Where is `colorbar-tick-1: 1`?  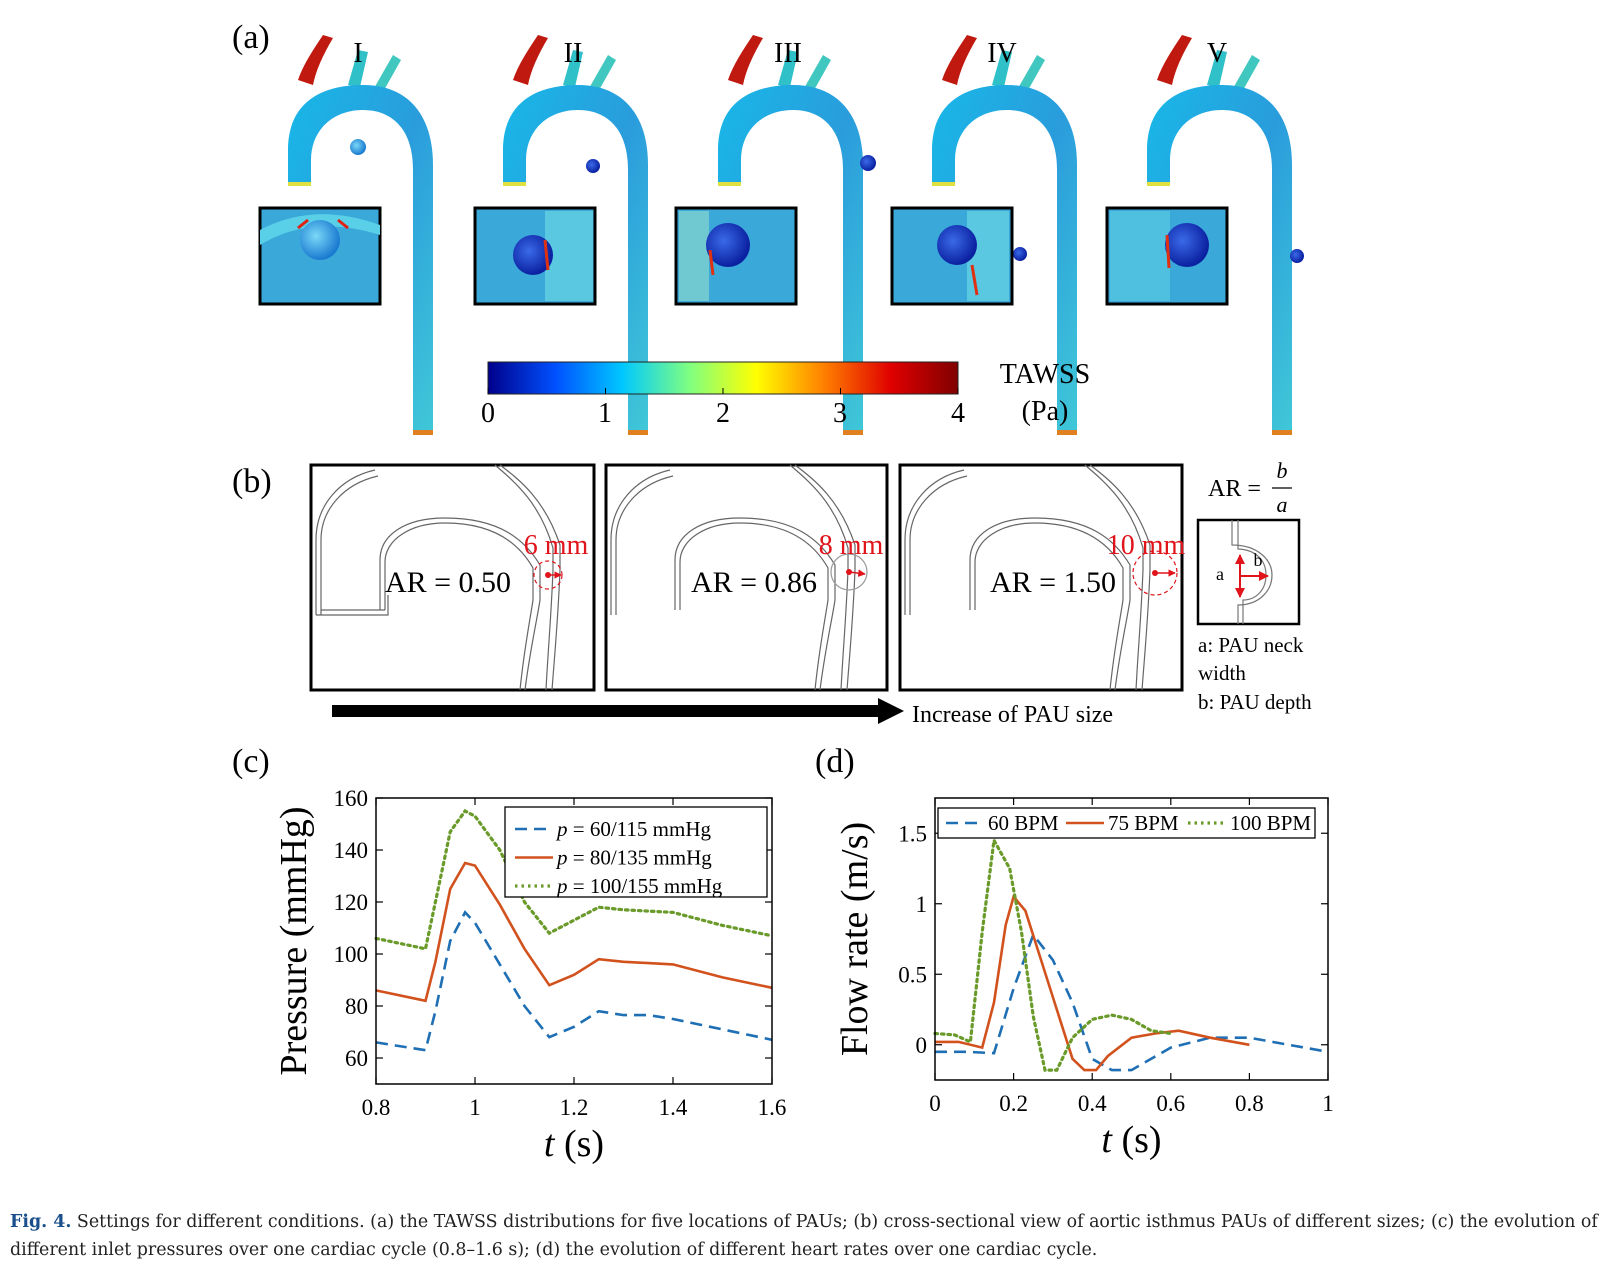 colorbar-tick-1: 1 is located at coordinates (605, 413).